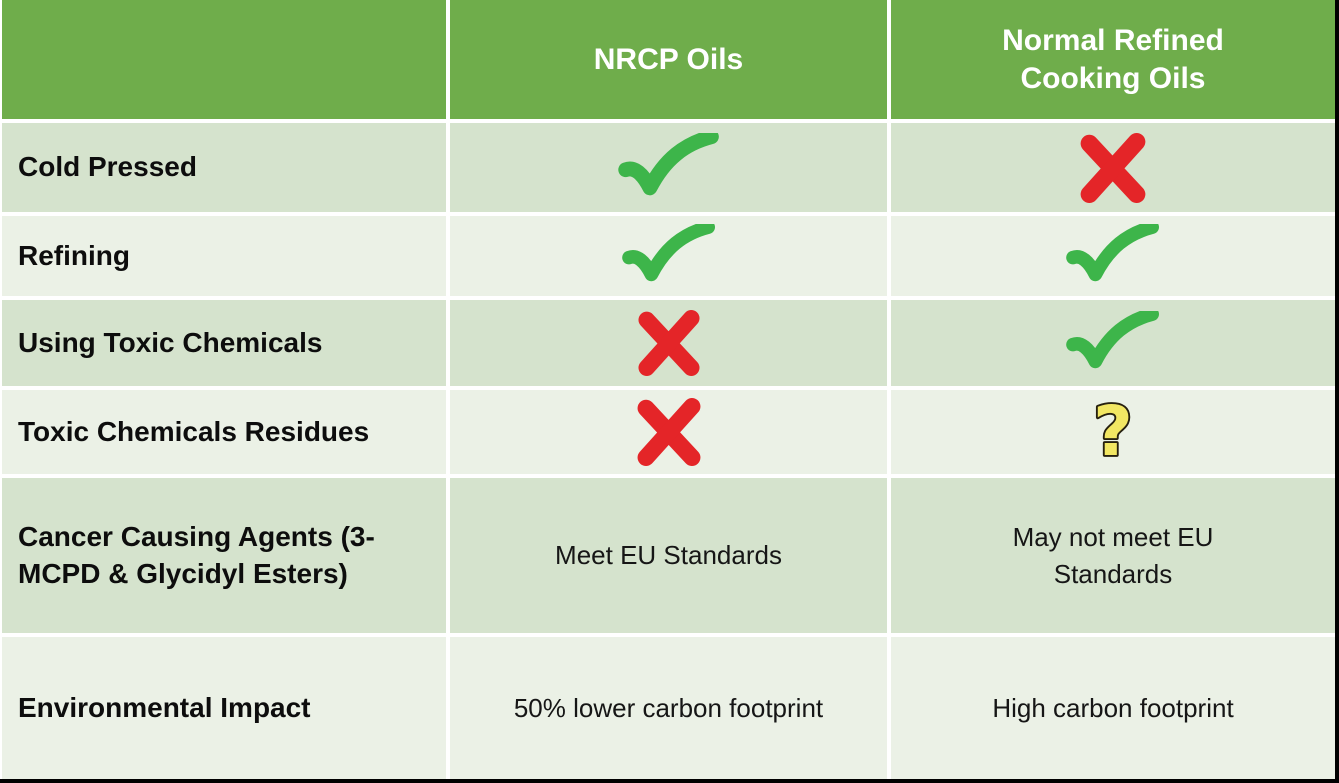 This screenshot has width=1339, height=783. I want to click on row-label-environmental-impact: Environmental Impact, so click(224, 708).